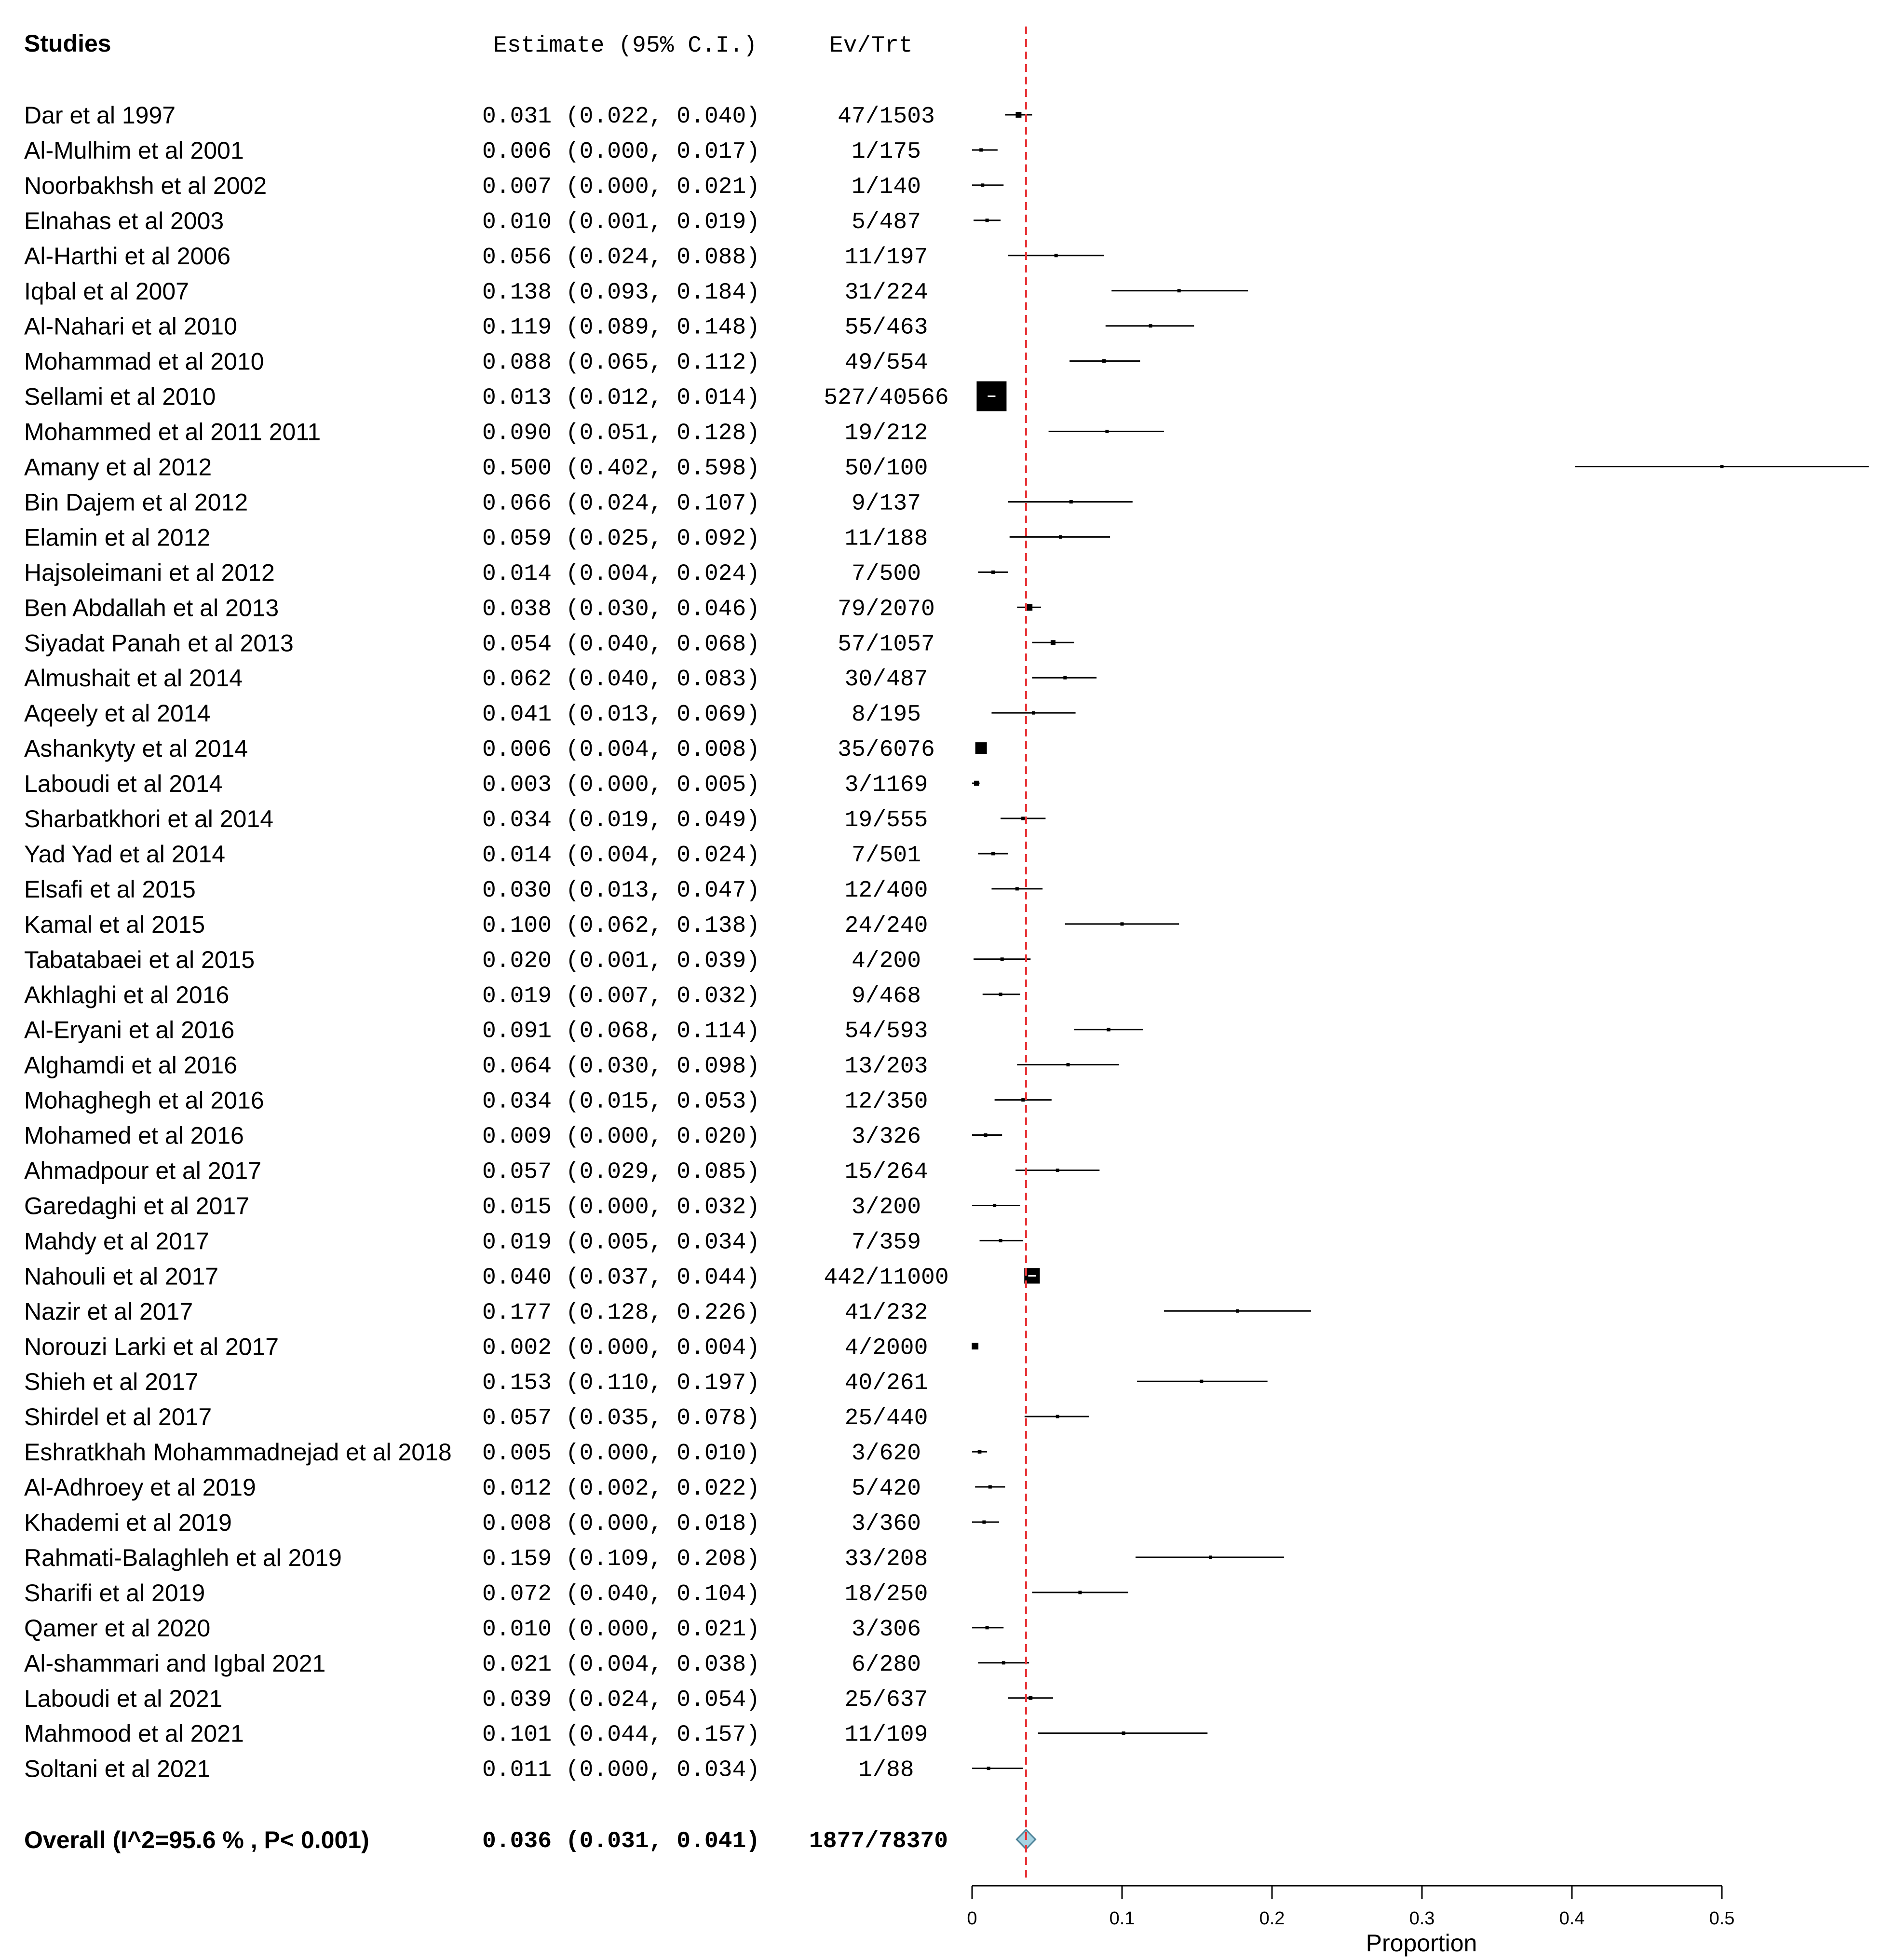 The width and height of the screenshot is (1881, 1960). Describe the element at coordinates (621, 1383) in the screenshot. I see `study-estimate-ci: 0.153 (0.110, 0.197)` at that location.